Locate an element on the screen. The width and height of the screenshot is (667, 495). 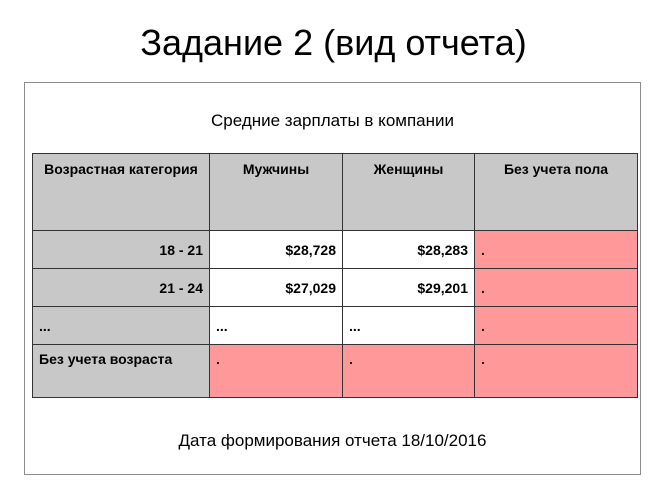
report-date: Дата формирования отчета 18/10/2016 is located at coordinates (332, 440).